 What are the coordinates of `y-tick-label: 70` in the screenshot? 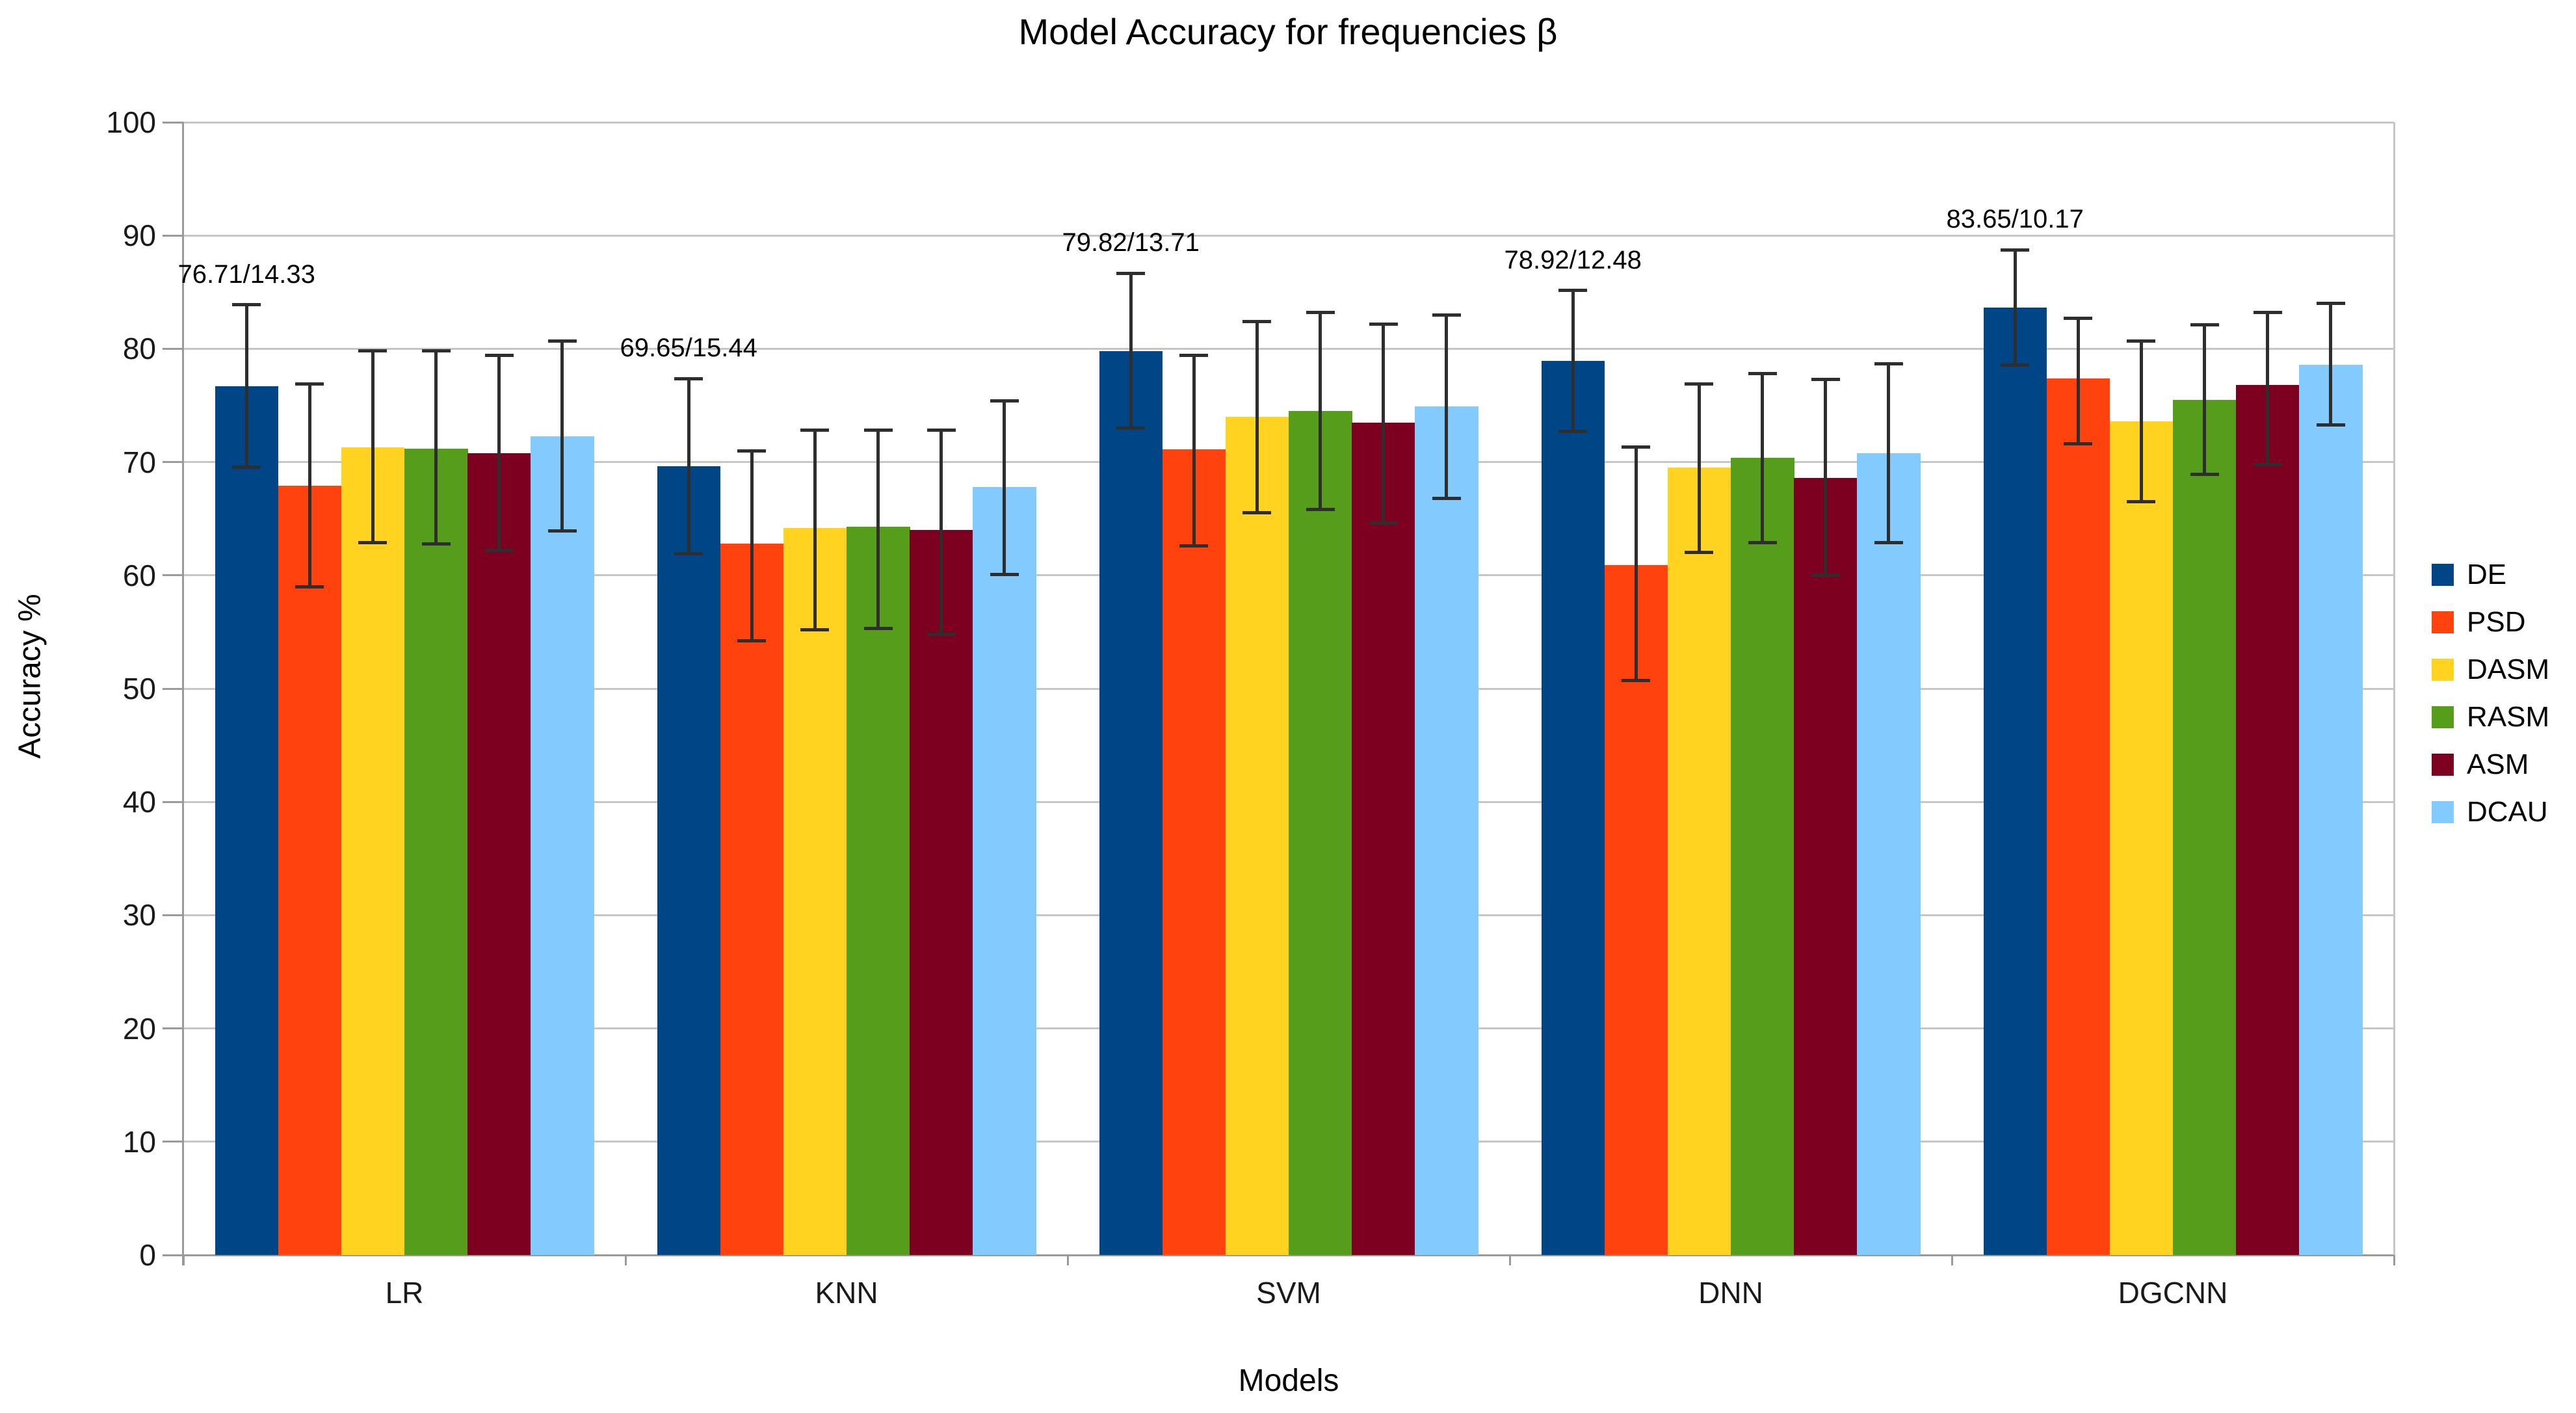 It's located at (139, 462).